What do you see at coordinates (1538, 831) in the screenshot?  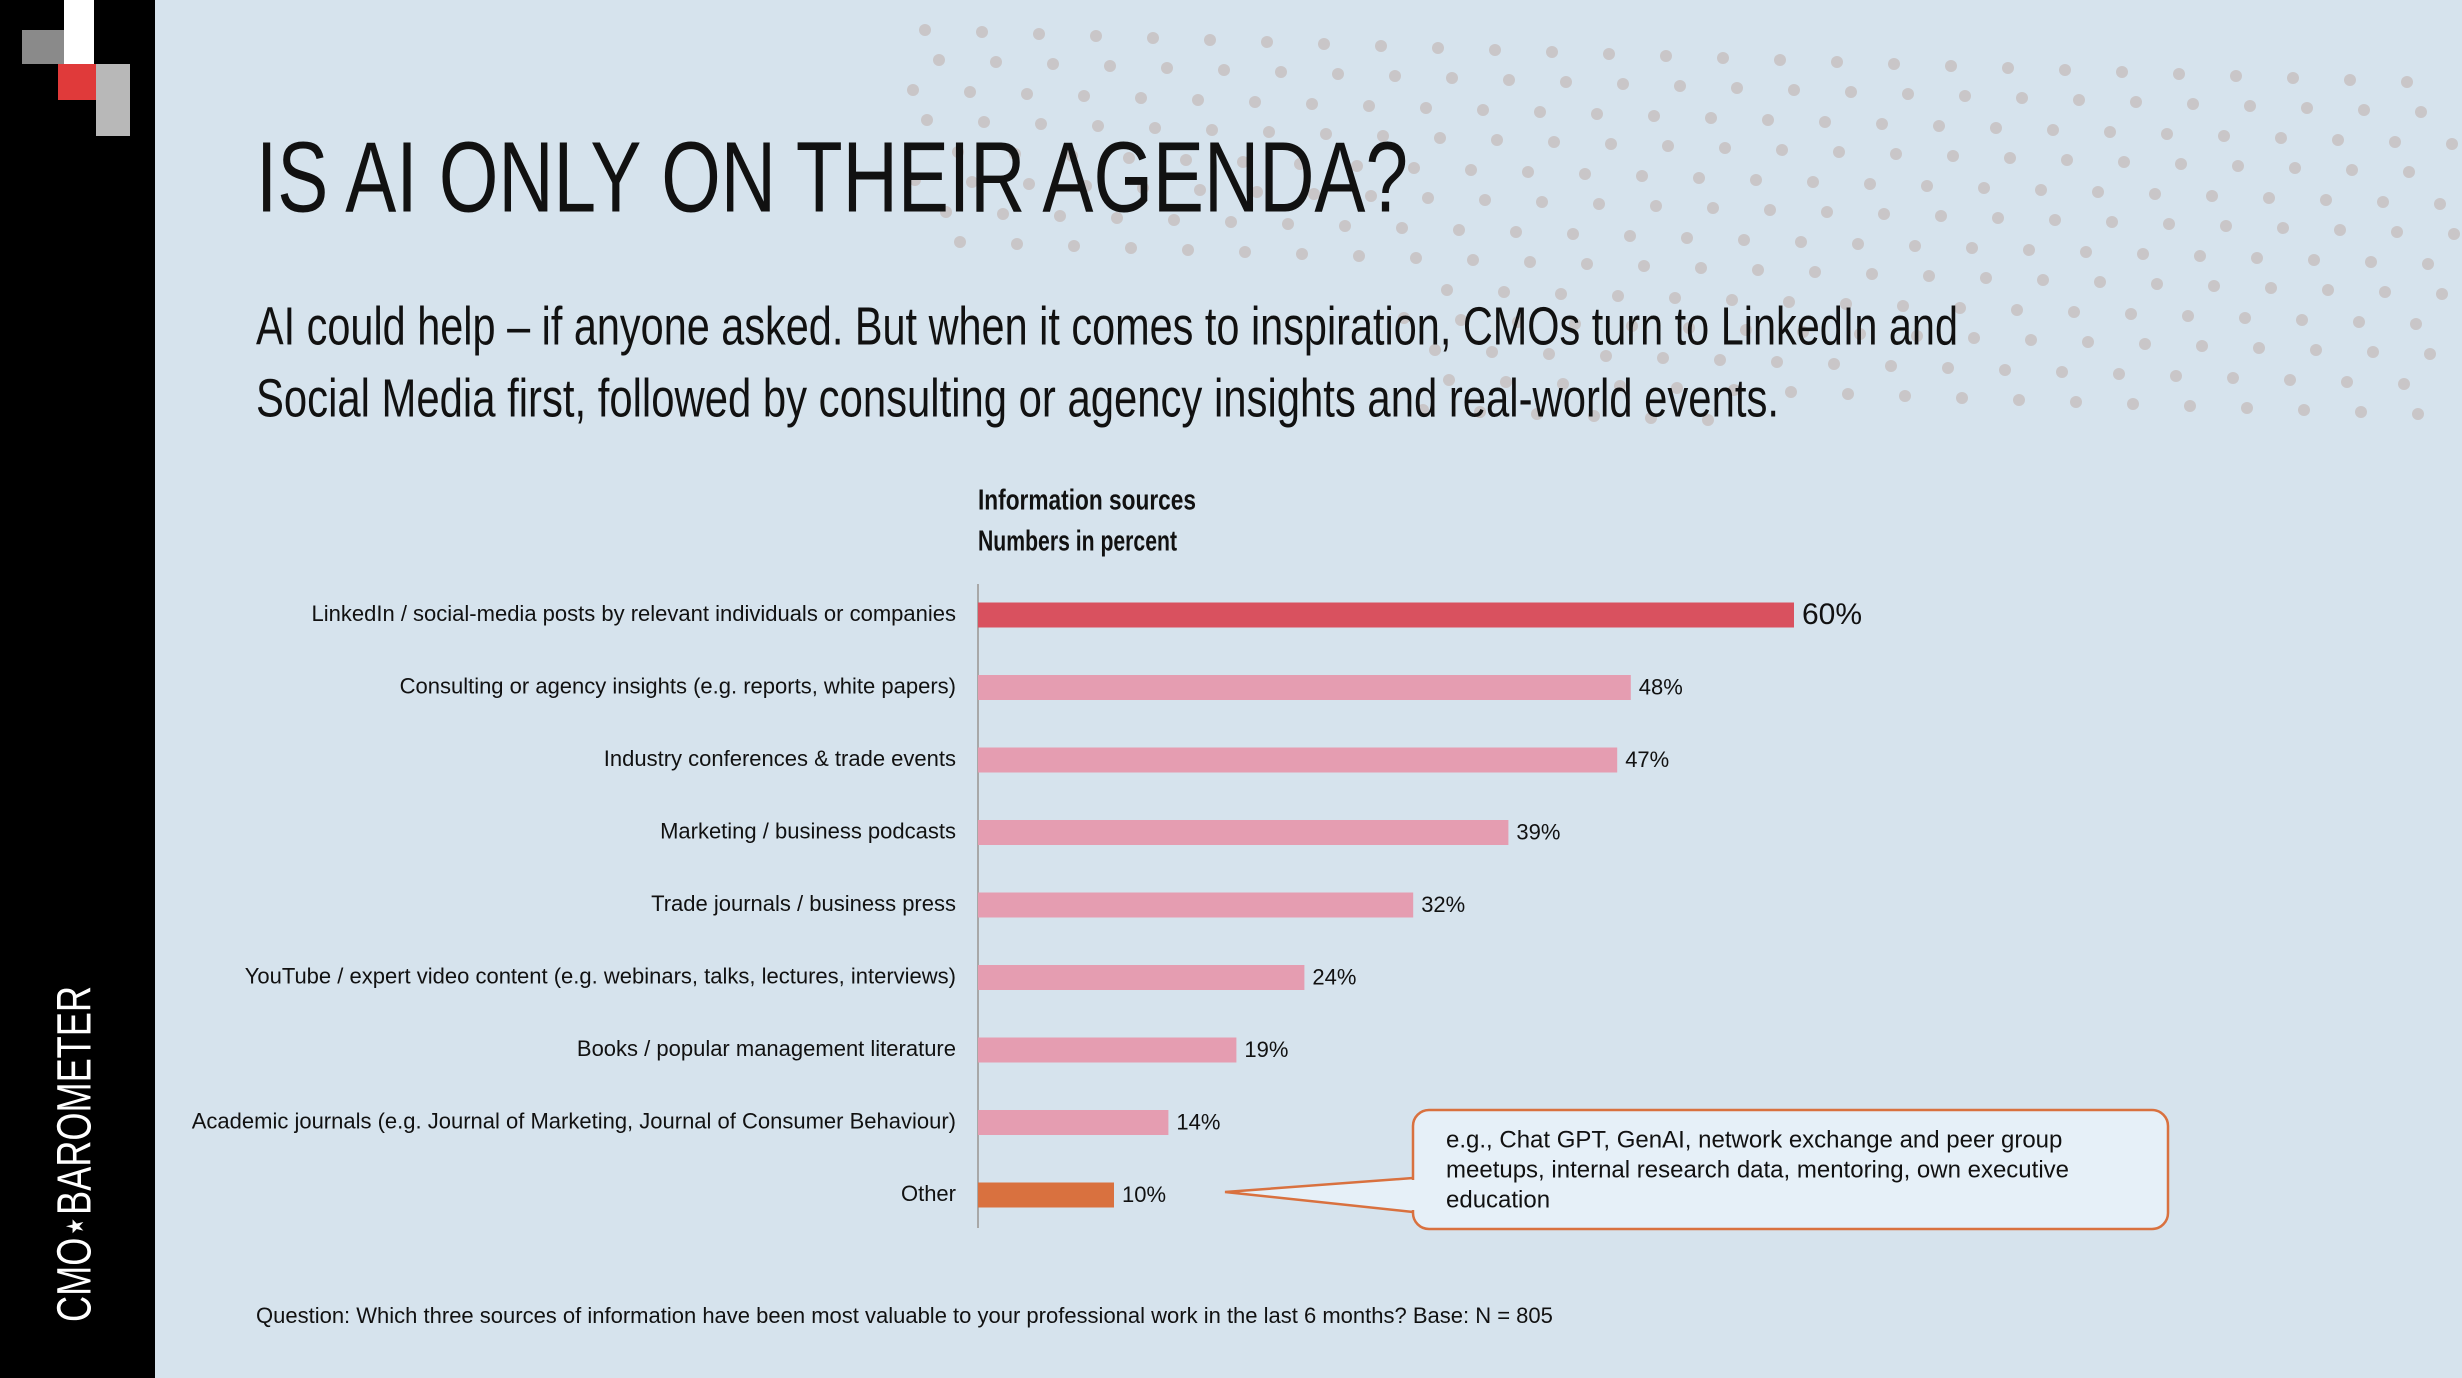 I see `value-label: 39%` at bounding box center [1538, 831].